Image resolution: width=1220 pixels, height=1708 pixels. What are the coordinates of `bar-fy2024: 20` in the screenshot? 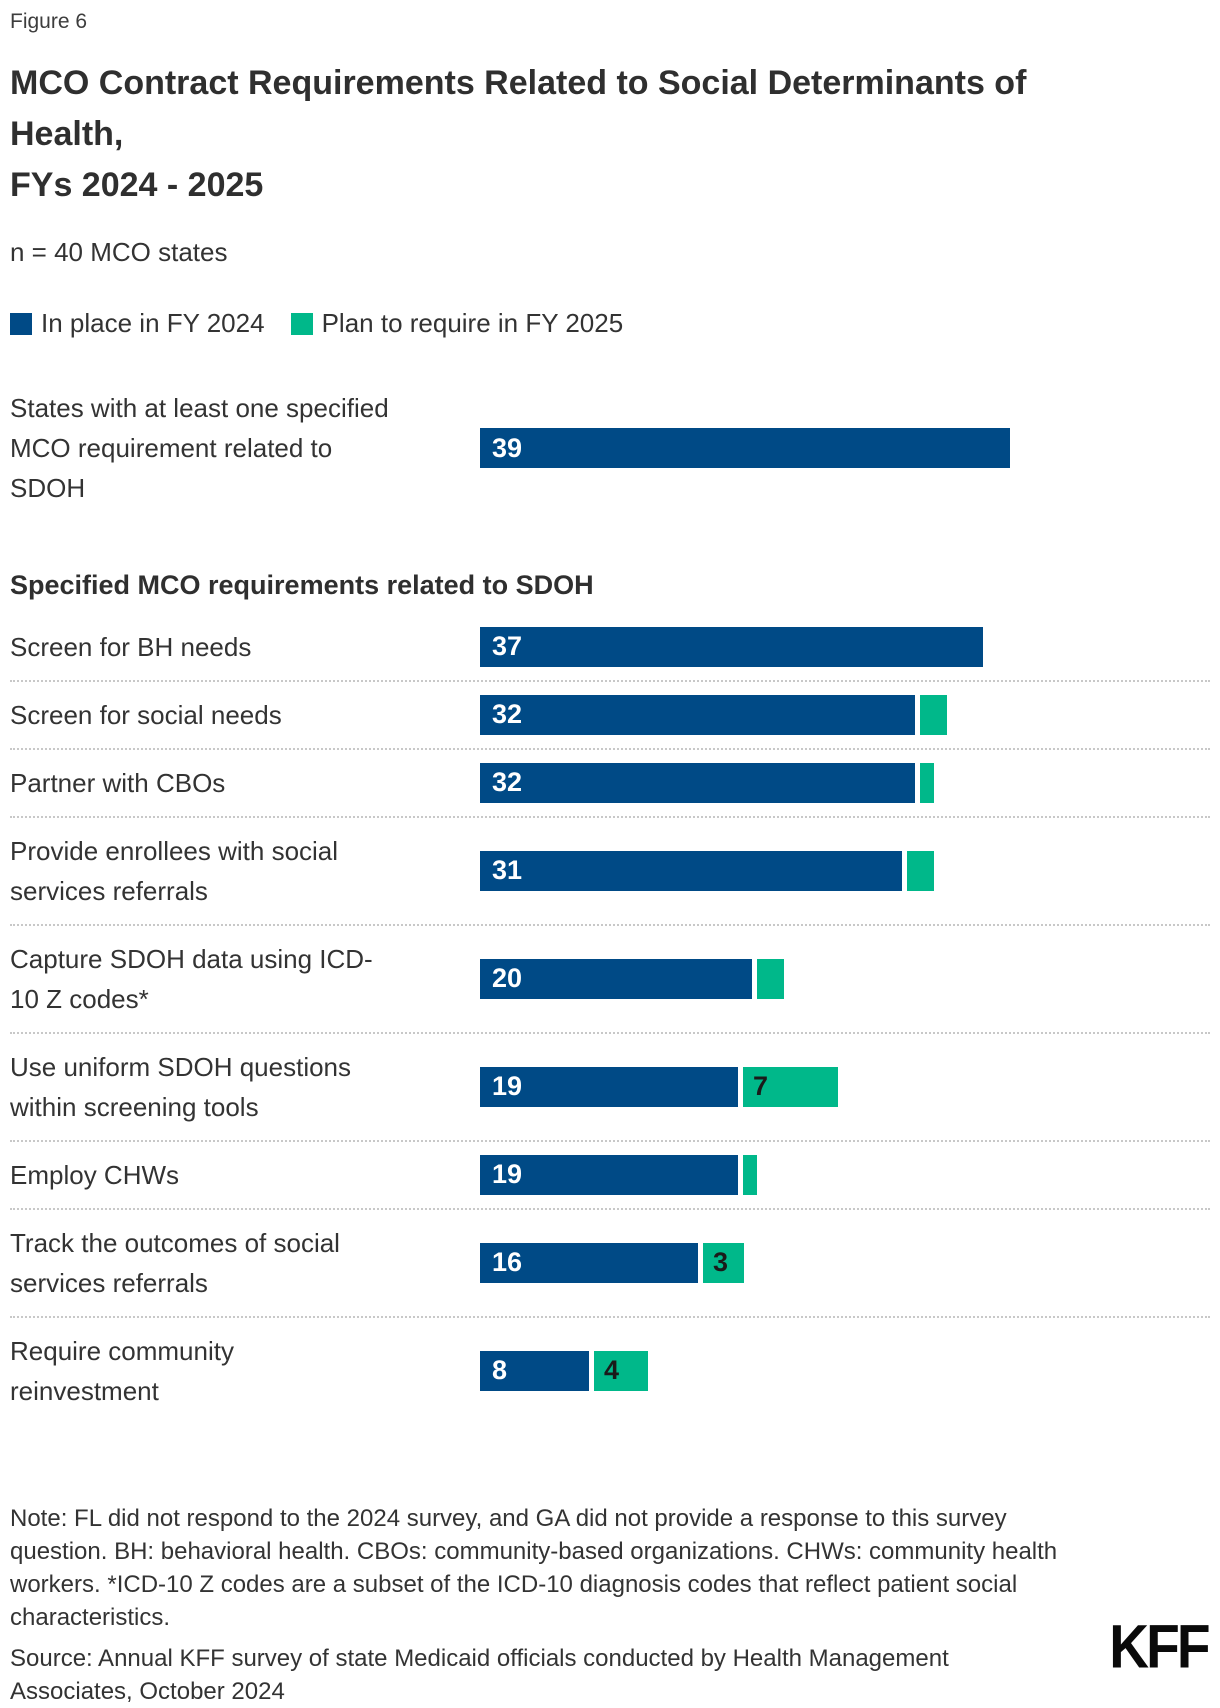 It's located at (616, 978).